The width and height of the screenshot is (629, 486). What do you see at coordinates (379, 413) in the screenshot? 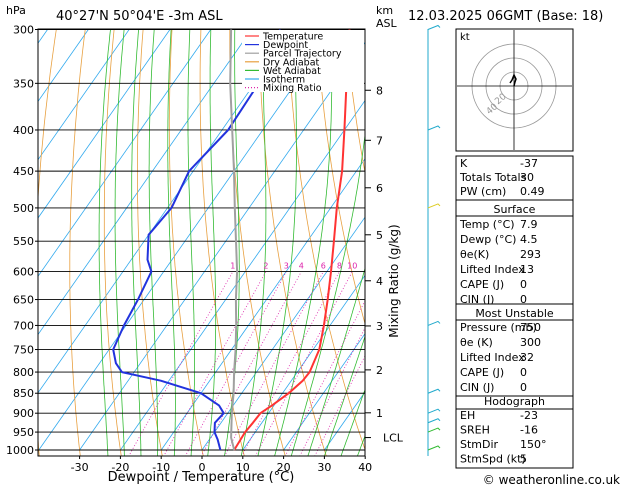
I see `km-tick-label: 1` at bounding box center [379, 413].